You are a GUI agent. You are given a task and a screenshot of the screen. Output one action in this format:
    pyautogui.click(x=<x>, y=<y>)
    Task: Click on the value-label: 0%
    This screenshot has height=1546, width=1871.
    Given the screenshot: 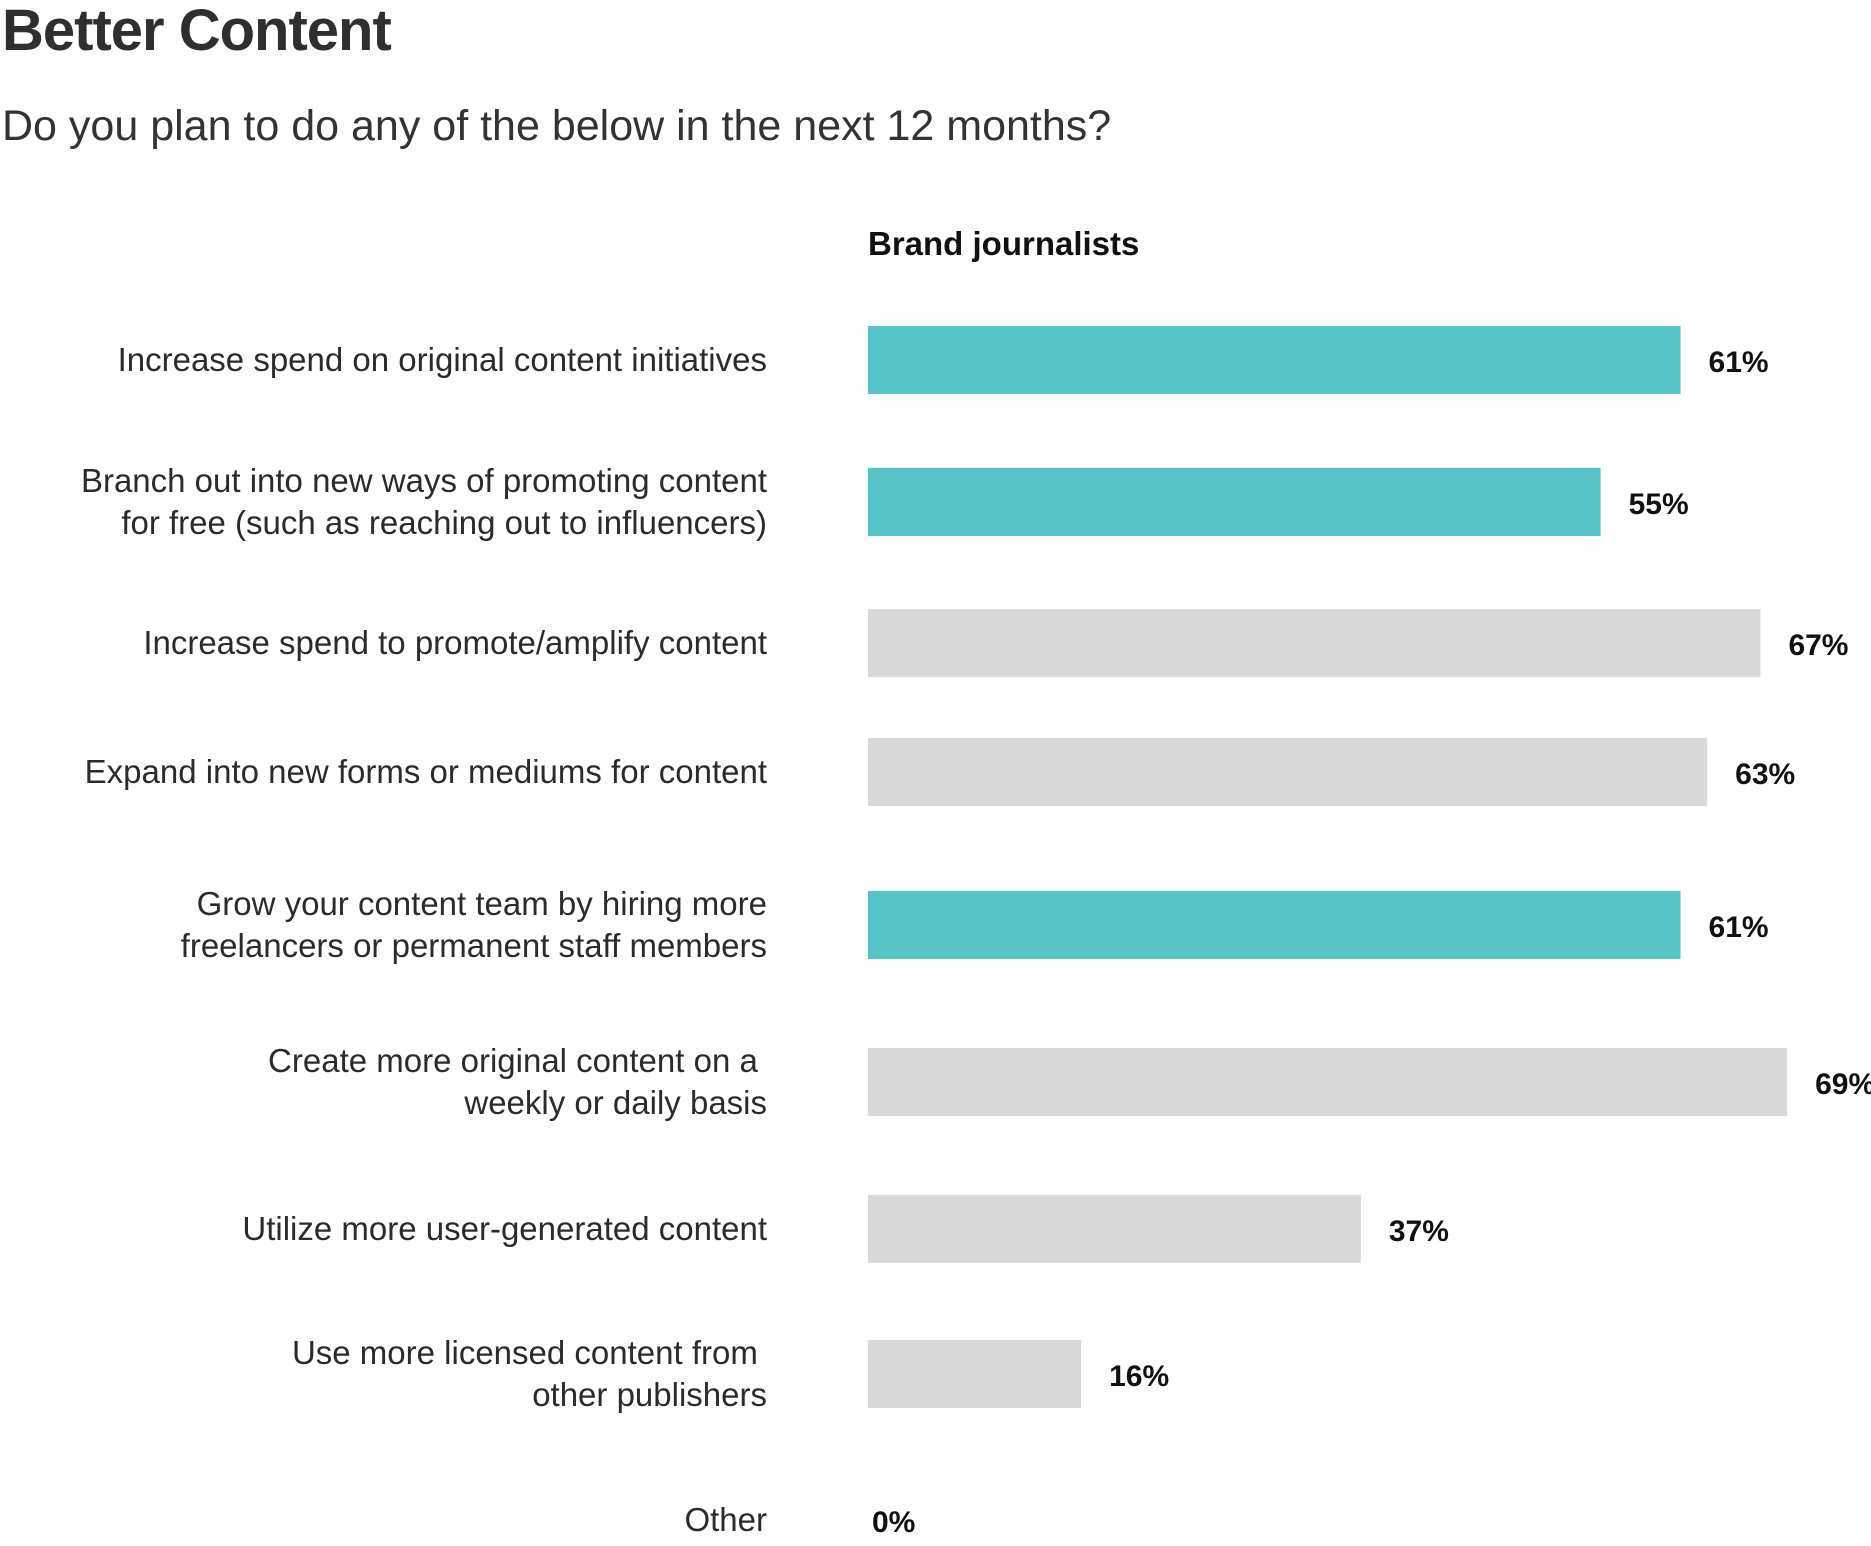 What is the action you would take?
    pyautogui.click(x=893, y=1522)
    